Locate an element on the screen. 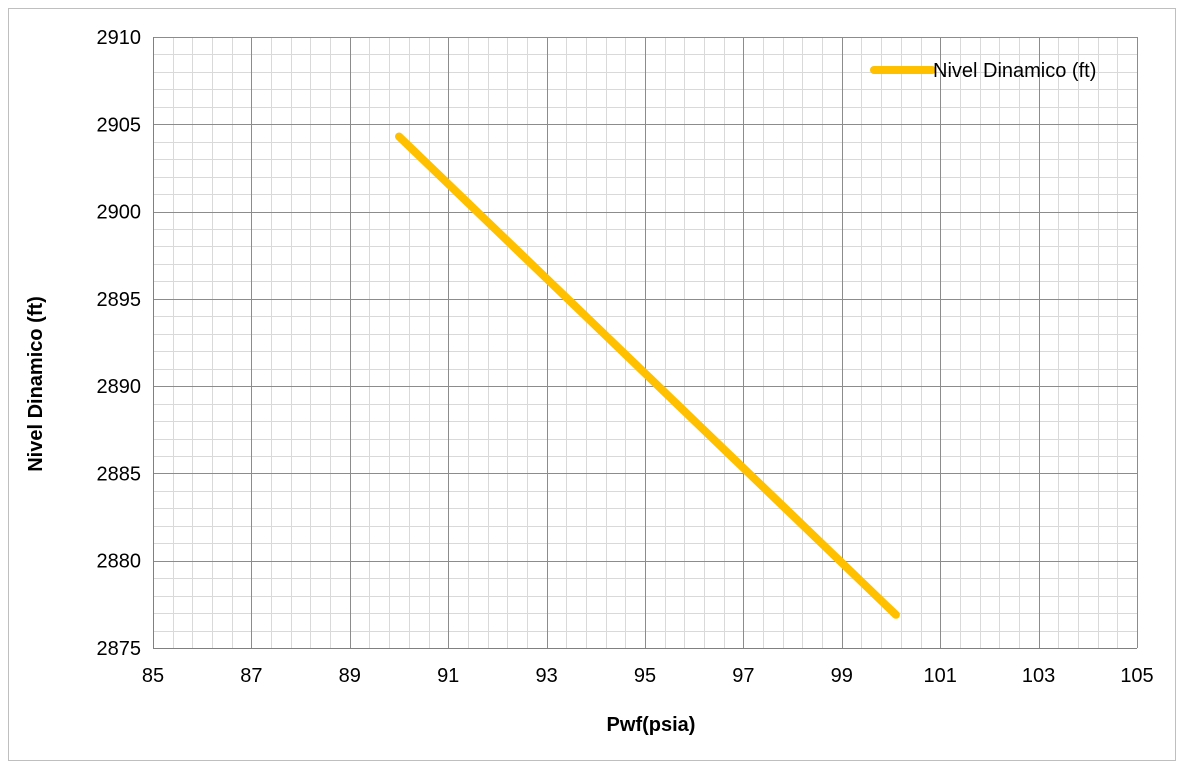  x-axis-tick-labels: 85 87 89 91 93 95 97 99 101 103 105 is located at coordinates (648, 676).